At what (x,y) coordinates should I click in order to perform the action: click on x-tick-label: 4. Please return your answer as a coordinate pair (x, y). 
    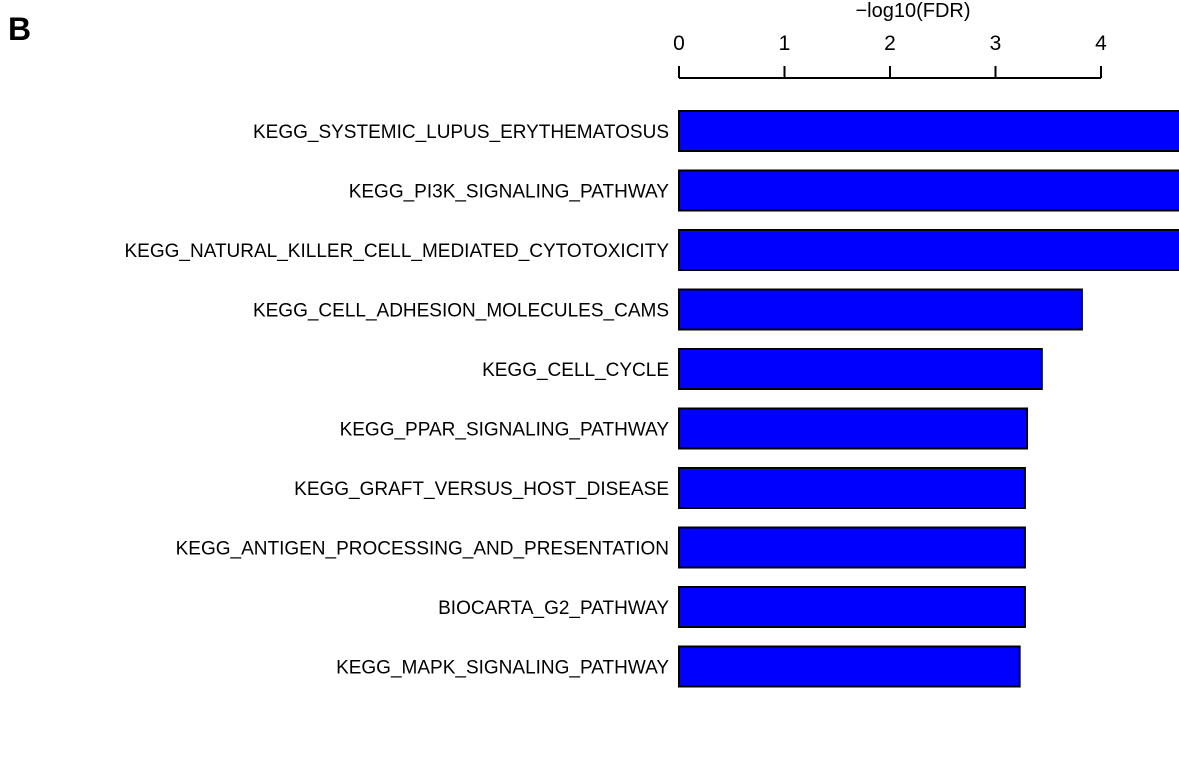
    Looking at the image, I should click on (1101, 43).